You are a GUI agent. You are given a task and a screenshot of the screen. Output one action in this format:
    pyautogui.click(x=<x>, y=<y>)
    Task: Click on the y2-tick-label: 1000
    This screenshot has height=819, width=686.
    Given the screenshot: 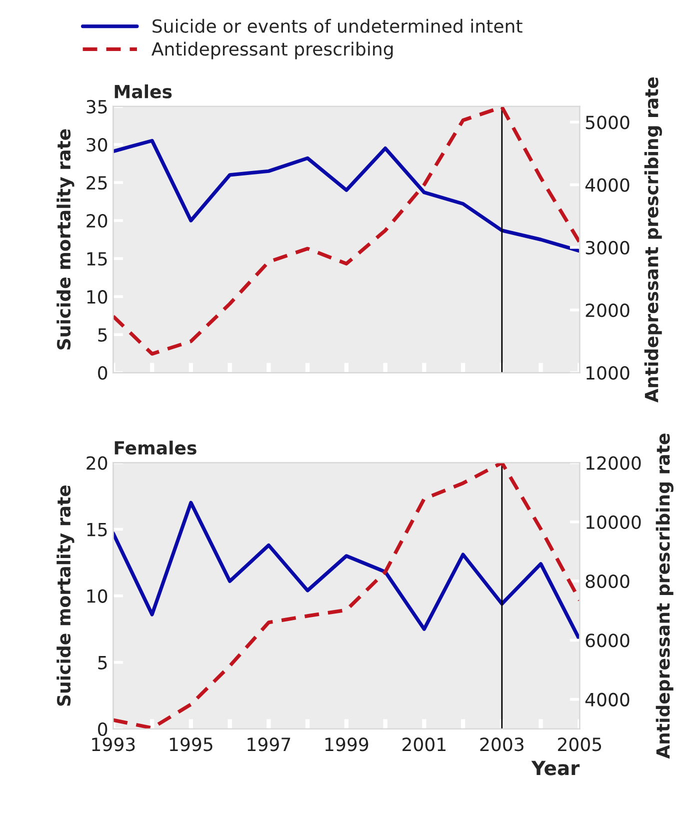 What is the action you would take?
    pyautogui.click(x=608, y=373)
    